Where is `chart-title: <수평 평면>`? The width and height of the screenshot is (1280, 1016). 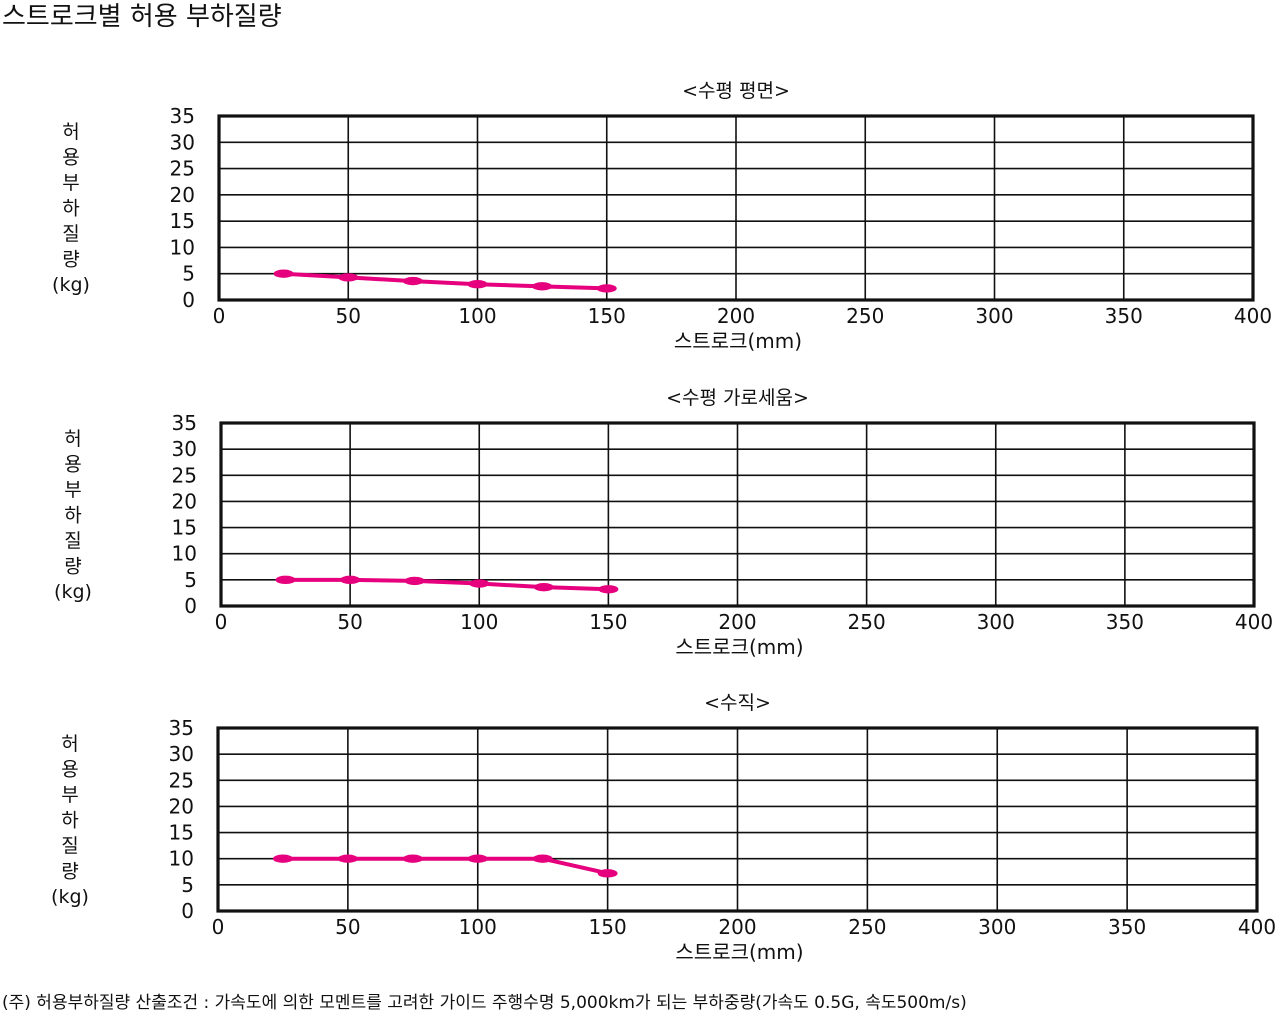
chart-title: <수평 평면> is located at coordinates (736, 91).